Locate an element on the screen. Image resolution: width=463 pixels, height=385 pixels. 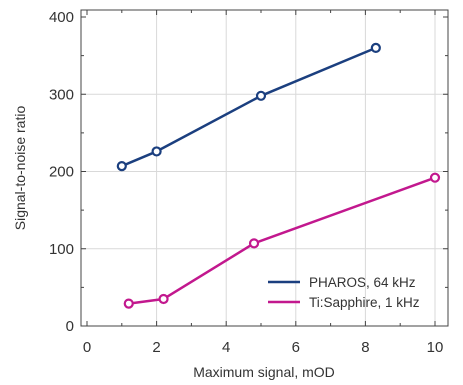
x-tick-label: 6 is located at coordinates (296, 347).